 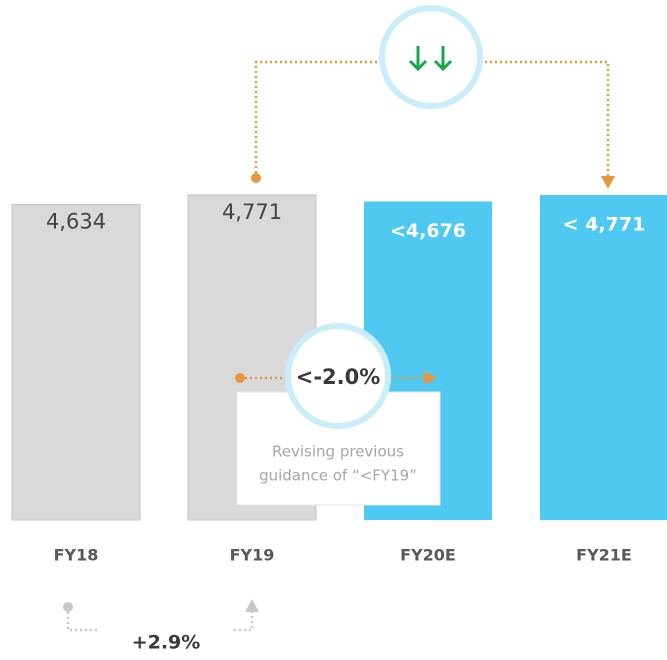 I want to click on x-tick-label: FY18, so click(x=76, y=555).